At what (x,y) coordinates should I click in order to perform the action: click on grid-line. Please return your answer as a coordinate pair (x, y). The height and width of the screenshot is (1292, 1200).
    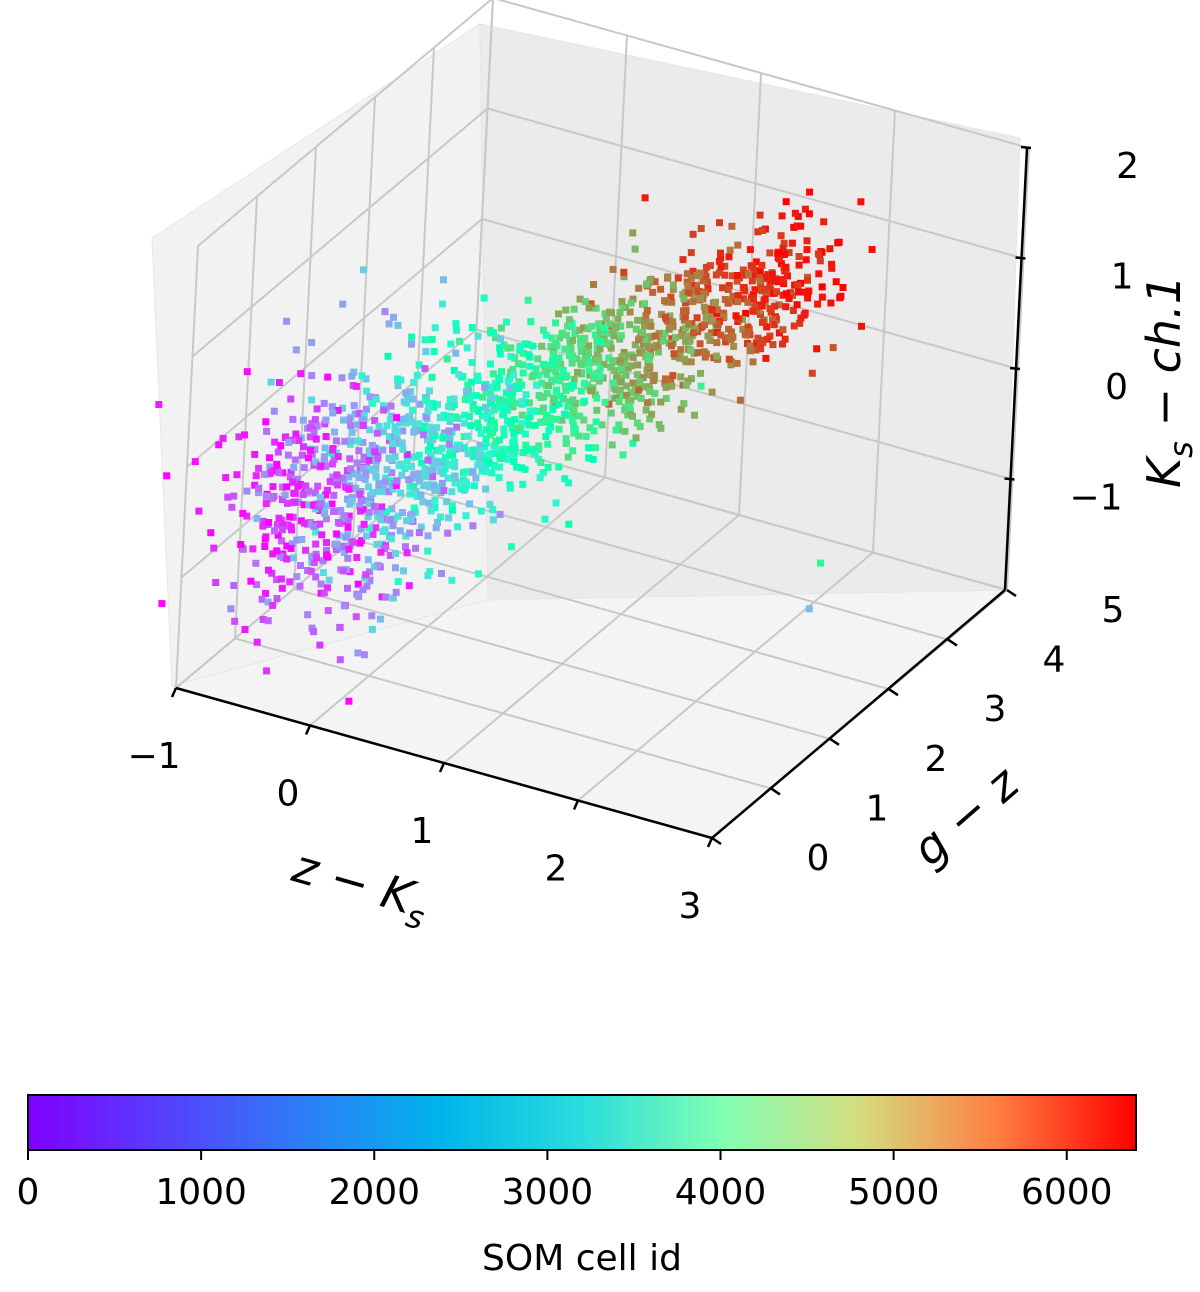
    Looking at the image, I should click on (755, 183).